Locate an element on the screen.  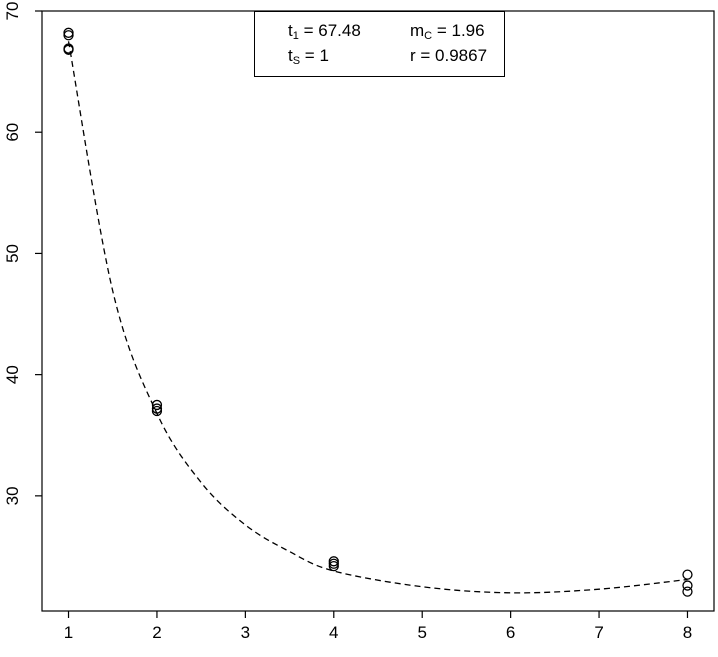
x-tick-label: 1 is located at coordinates (68, 632).